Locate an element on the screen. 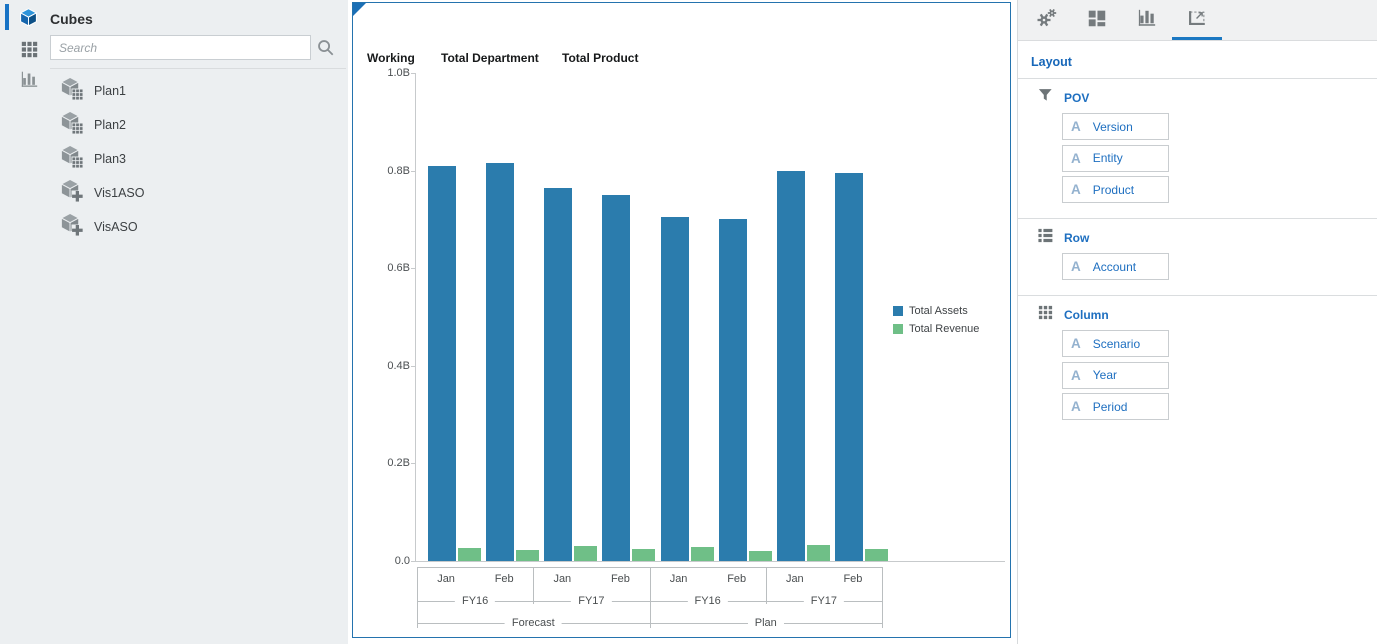 This screenshot has height=644, width=1377. layout-icon is located at coordinates (1197, 20).